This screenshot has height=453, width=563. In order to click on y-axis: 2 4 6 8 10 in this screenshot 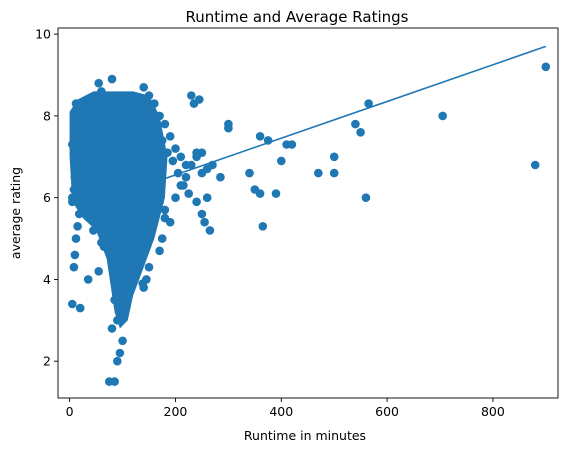, I will do `click(46, 198)`.